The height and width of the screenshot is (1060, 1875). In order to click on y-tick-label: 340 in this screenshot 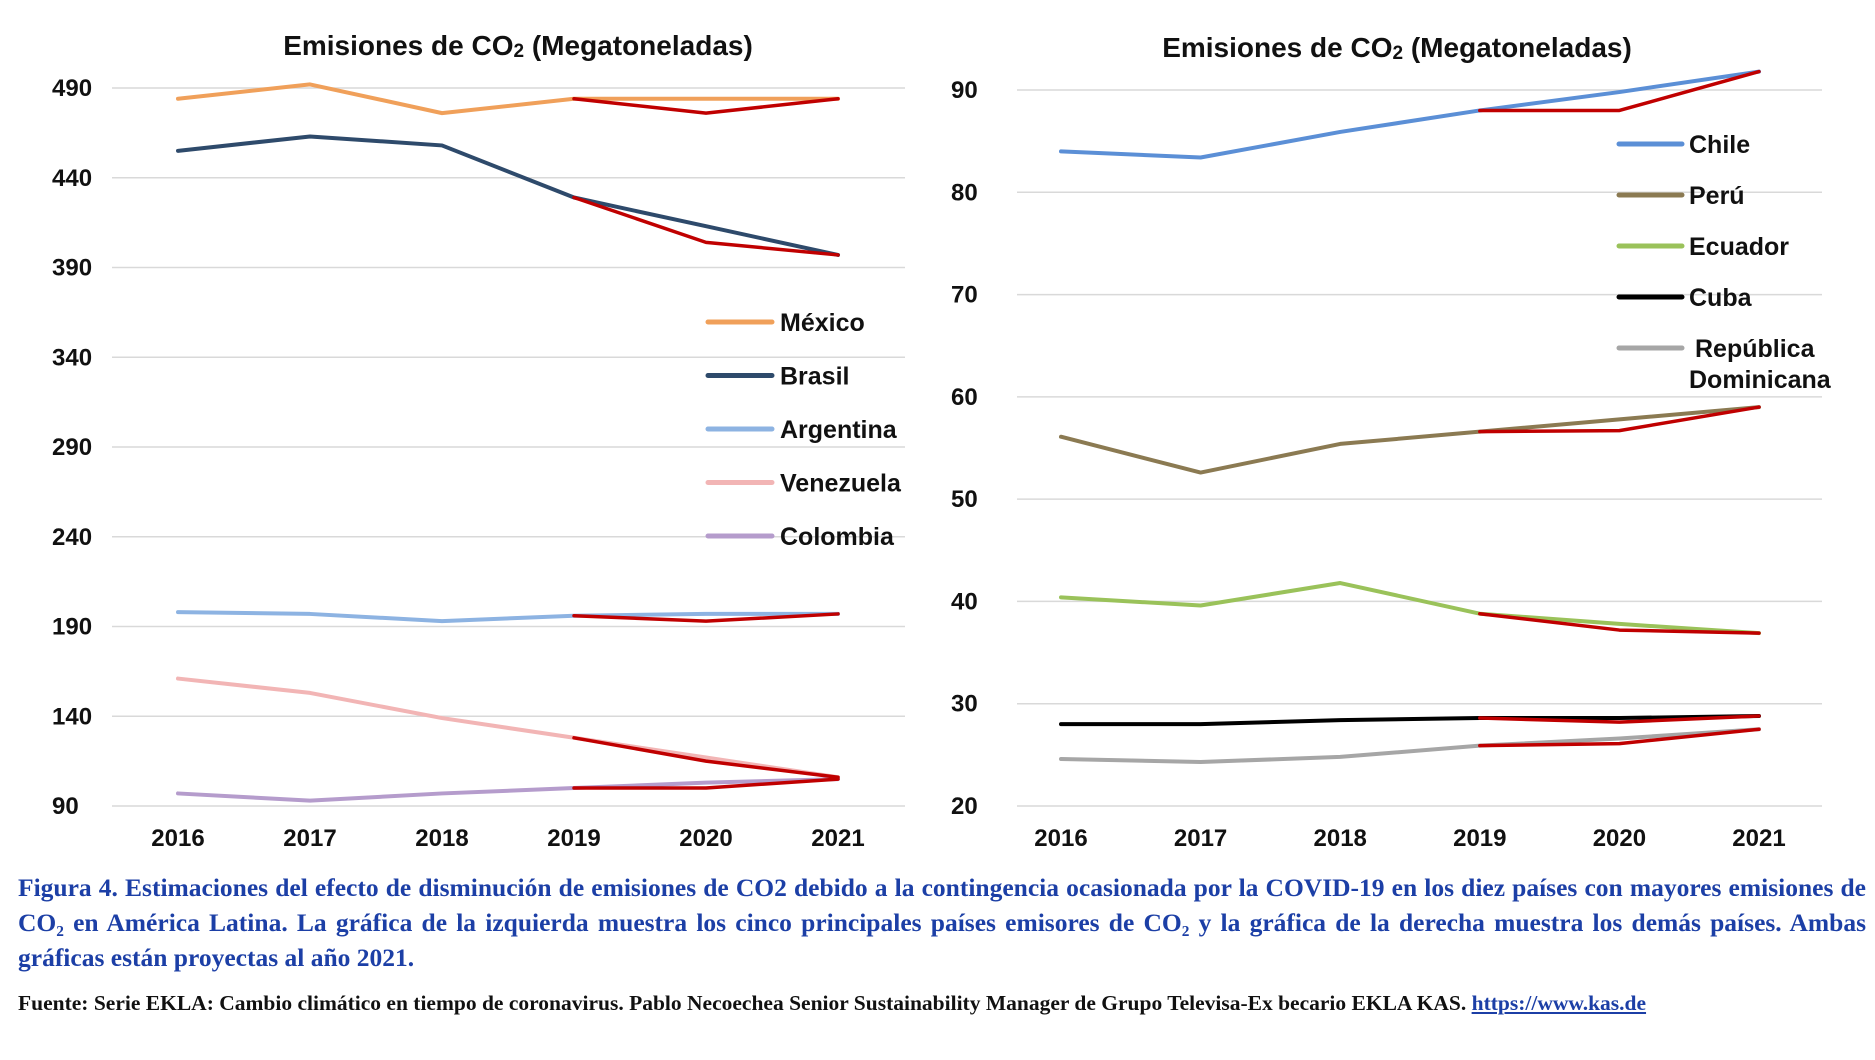, I will do `click(72, 357)`.